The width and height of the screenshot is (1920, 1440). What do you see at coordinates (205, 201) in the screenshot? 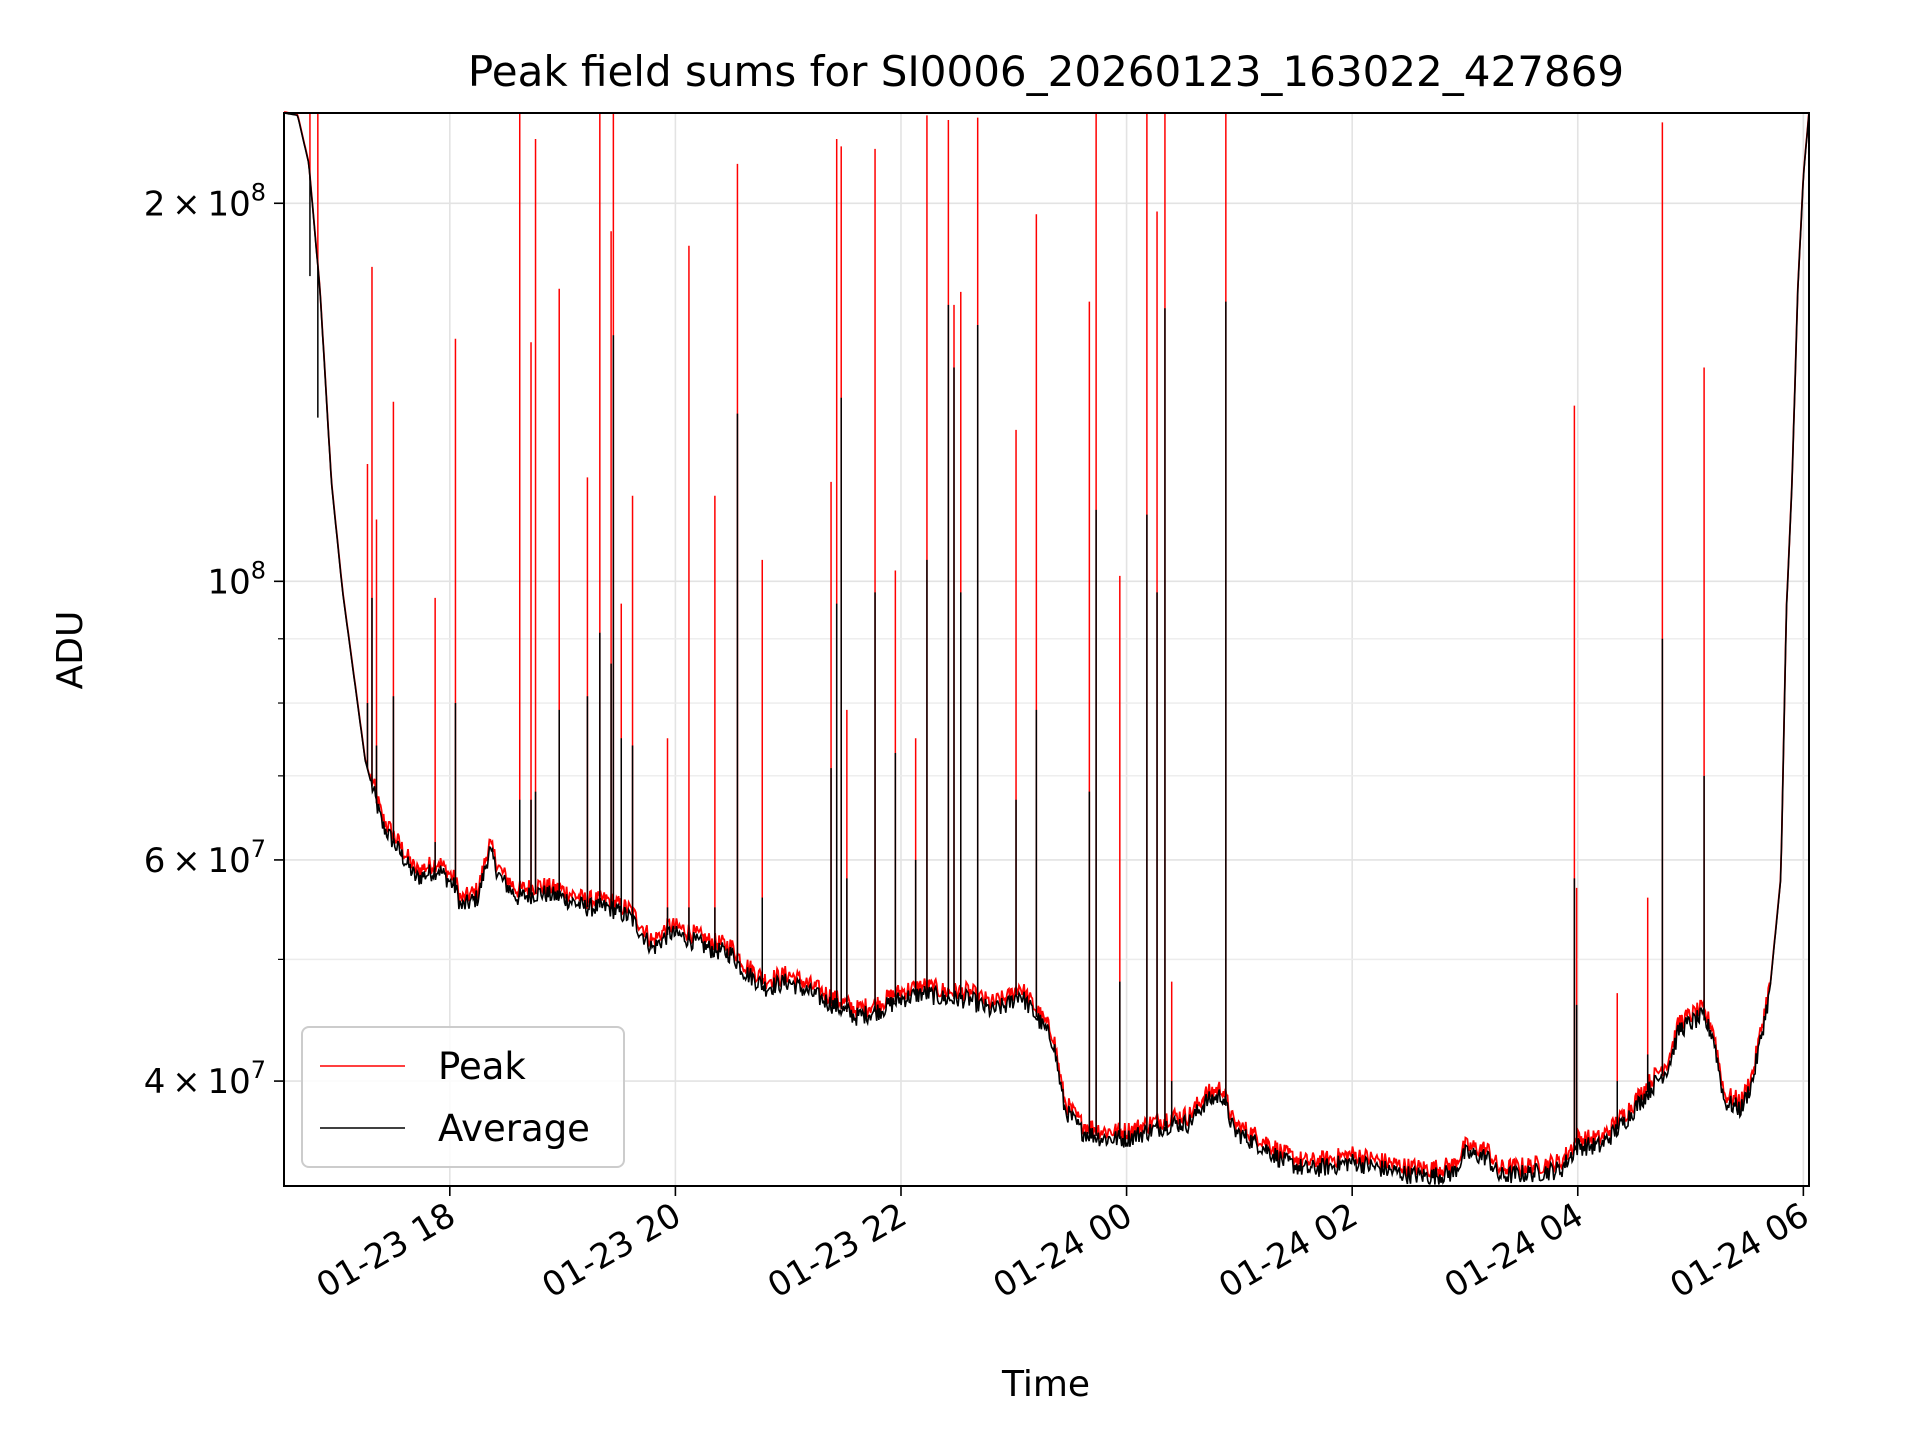
I see `y-tick-label: 2 × 10⁸` at bounding box center [205, 201].